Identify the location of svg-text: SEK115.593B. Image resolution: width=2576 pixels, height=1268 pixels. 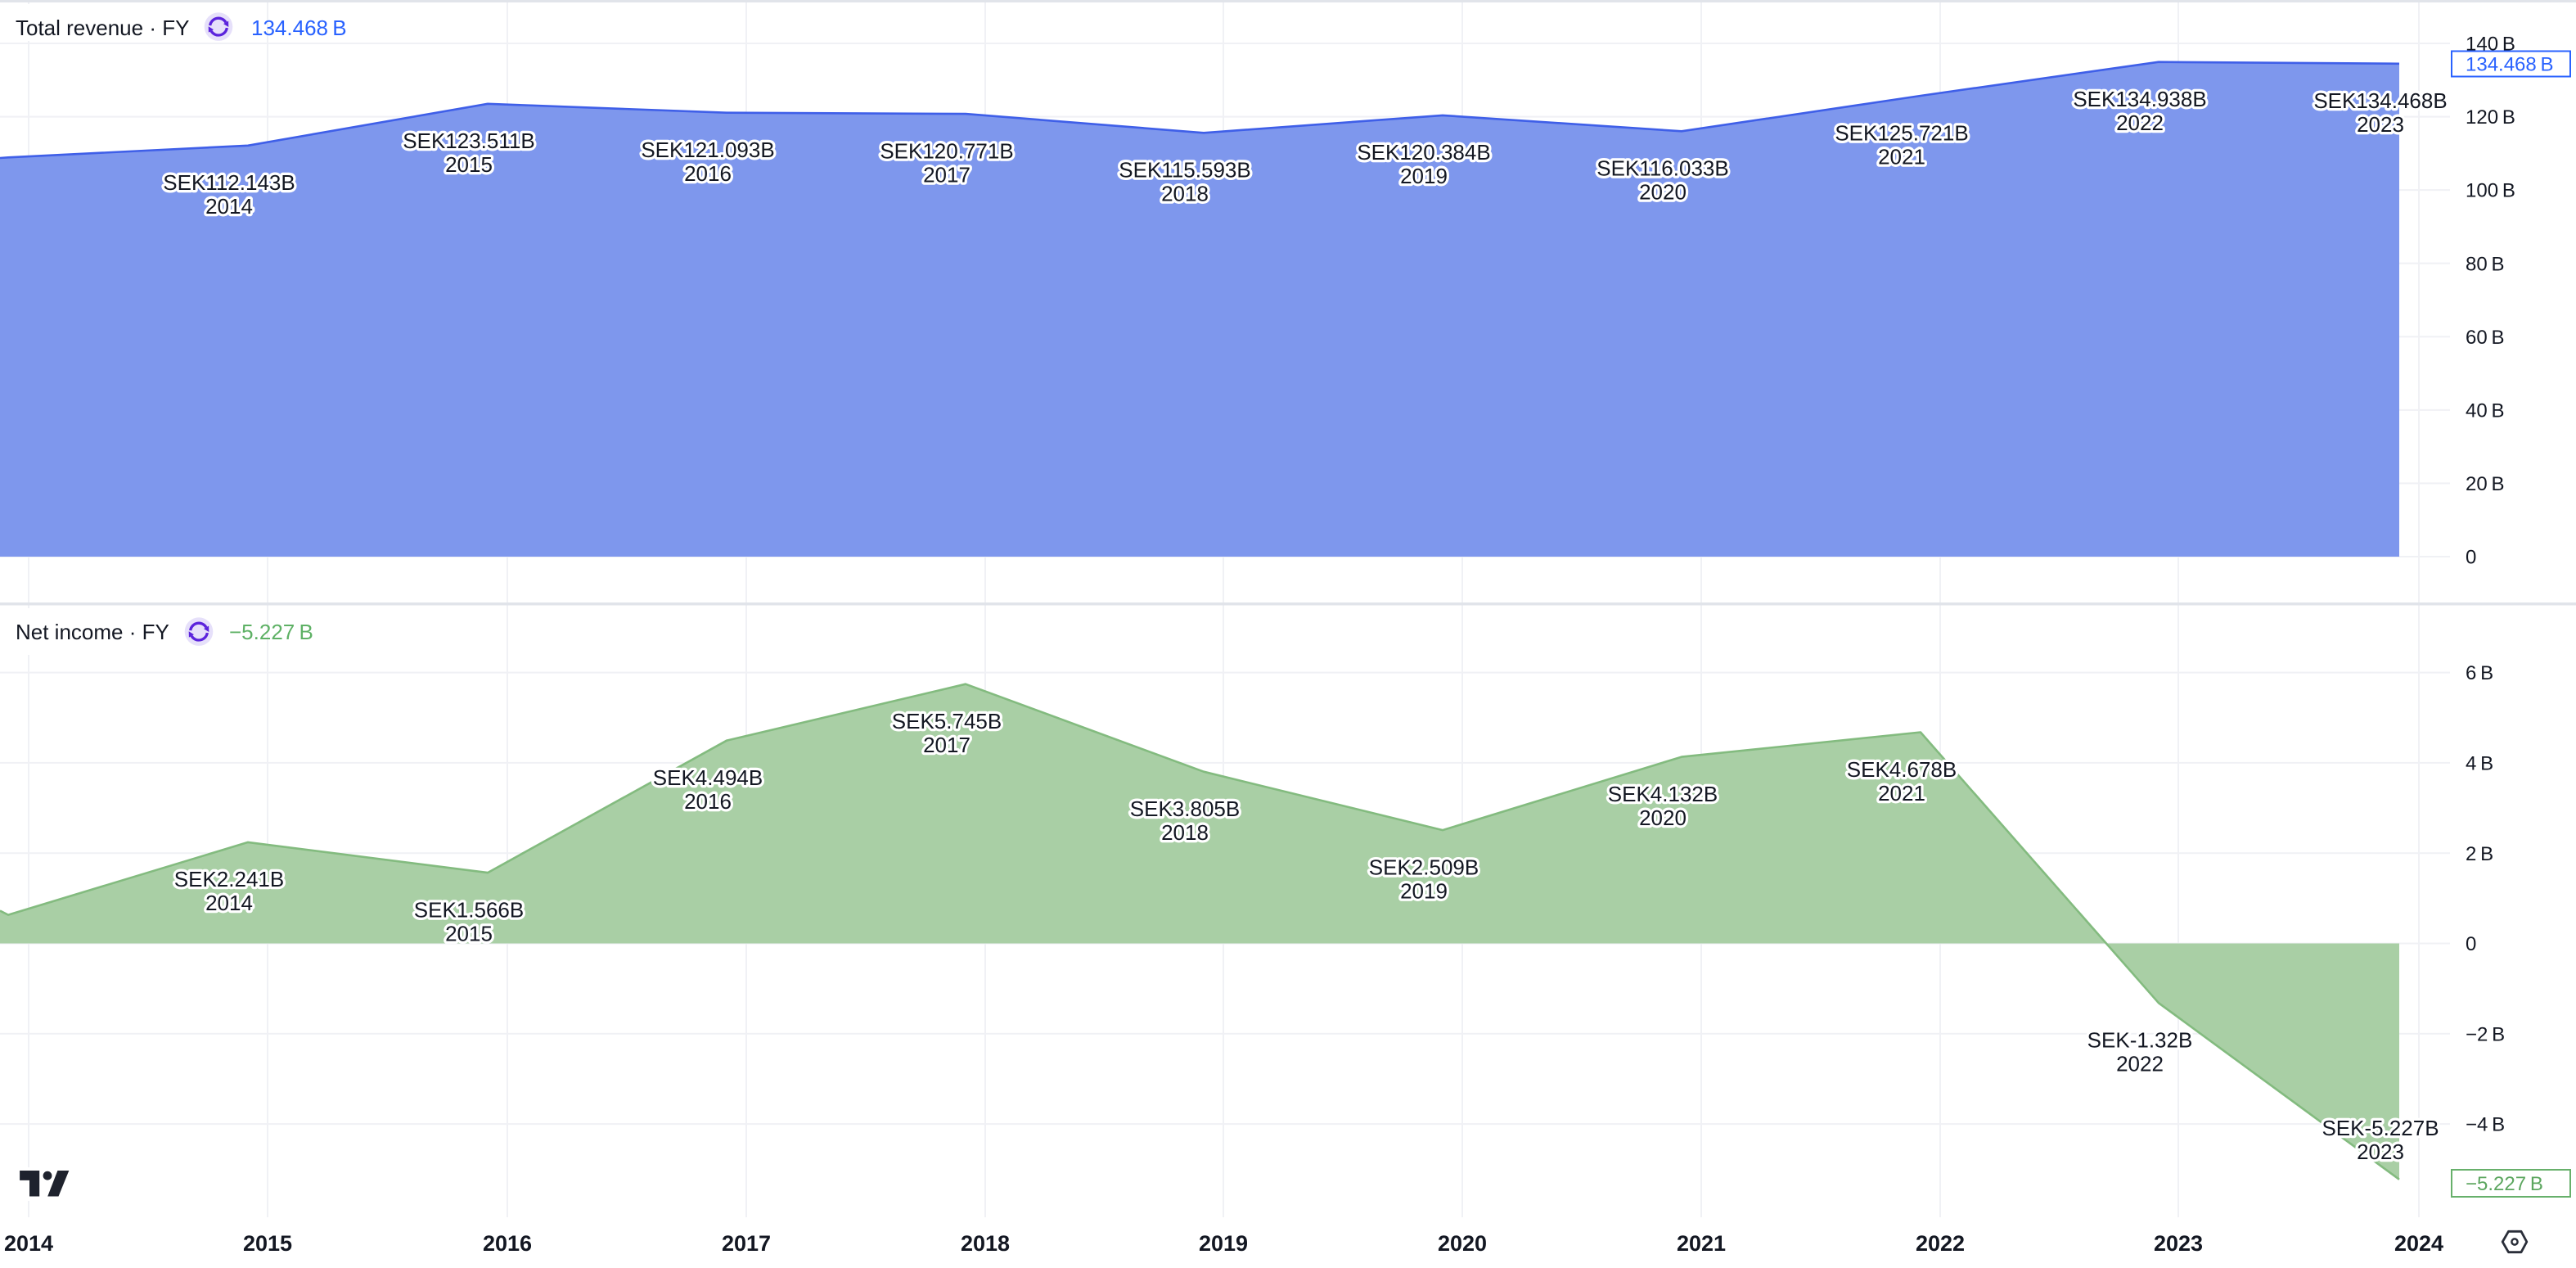
(1184, 170).